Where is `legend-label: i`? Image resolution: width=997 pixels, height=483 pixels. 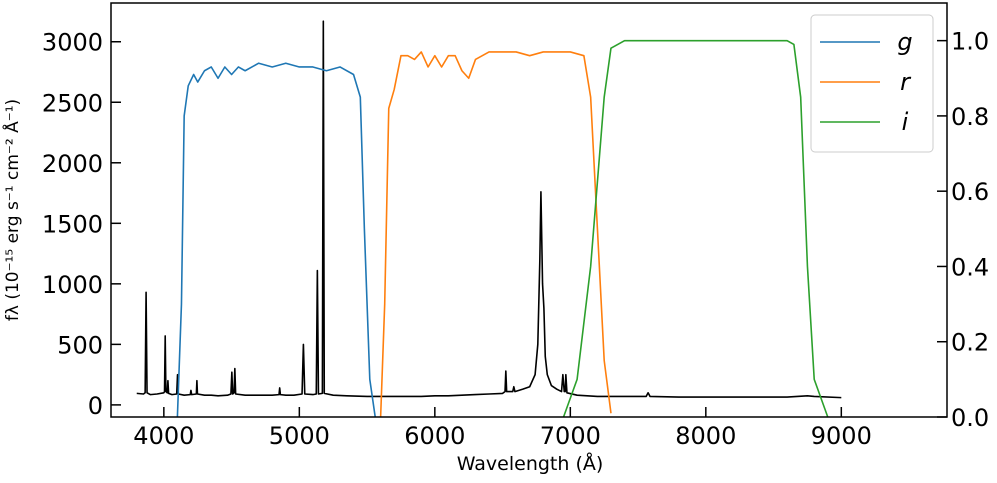 legend-label: i is located at coordinates (905, 122).